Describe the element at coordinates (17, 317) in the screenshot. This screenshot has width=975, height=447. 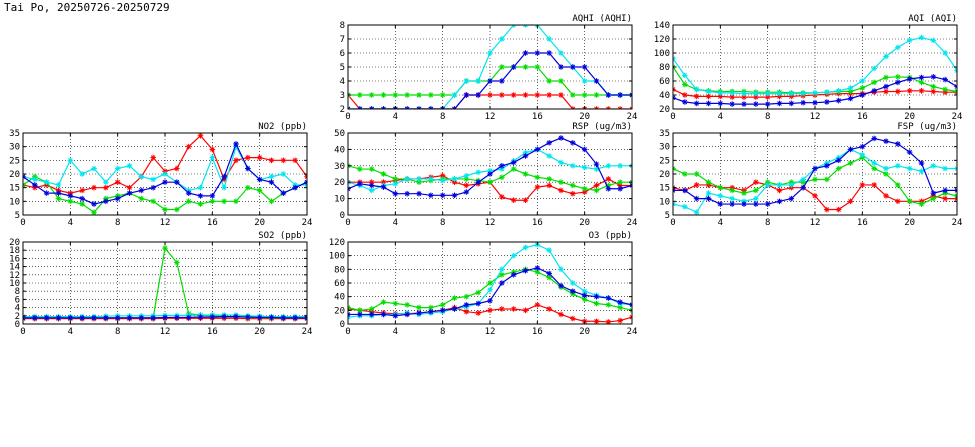
I see `so2-y-tick-label: 2` at that location.